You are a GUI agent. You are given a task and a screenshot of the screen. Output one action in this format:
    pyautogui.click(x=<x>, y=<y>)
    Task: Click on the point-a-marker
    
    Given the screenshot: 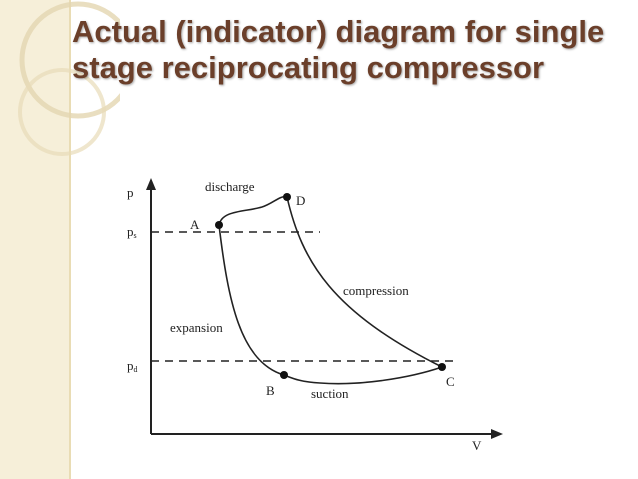 What is the action you would take?
    pyautogui.click(x=219, y=225)
    